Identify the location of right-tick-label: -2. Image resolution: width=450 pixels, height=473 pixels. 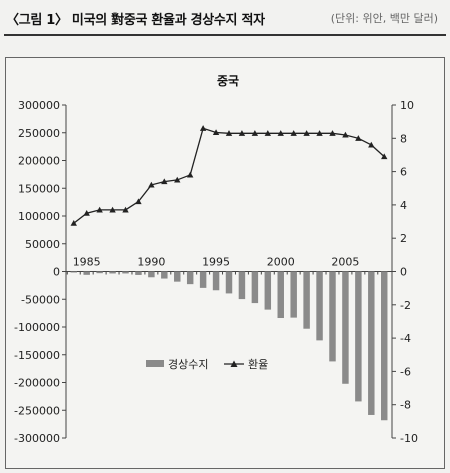
(405, 305).